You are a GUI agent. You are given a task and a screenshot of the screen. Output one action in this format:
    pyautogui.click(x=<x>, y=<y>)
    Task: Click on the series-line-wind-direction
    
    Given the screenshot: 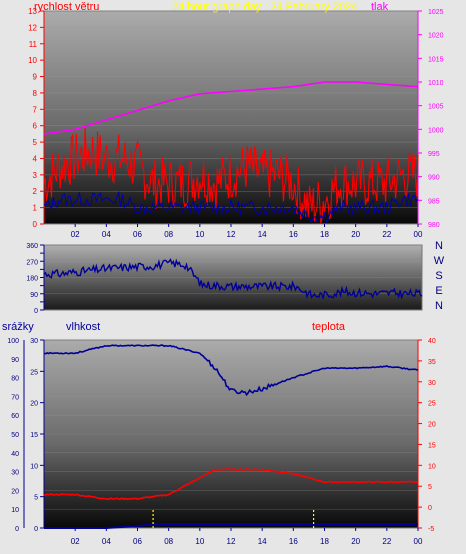 What is the action you would take?
    pyautogui.click(x=233, y=279)
    